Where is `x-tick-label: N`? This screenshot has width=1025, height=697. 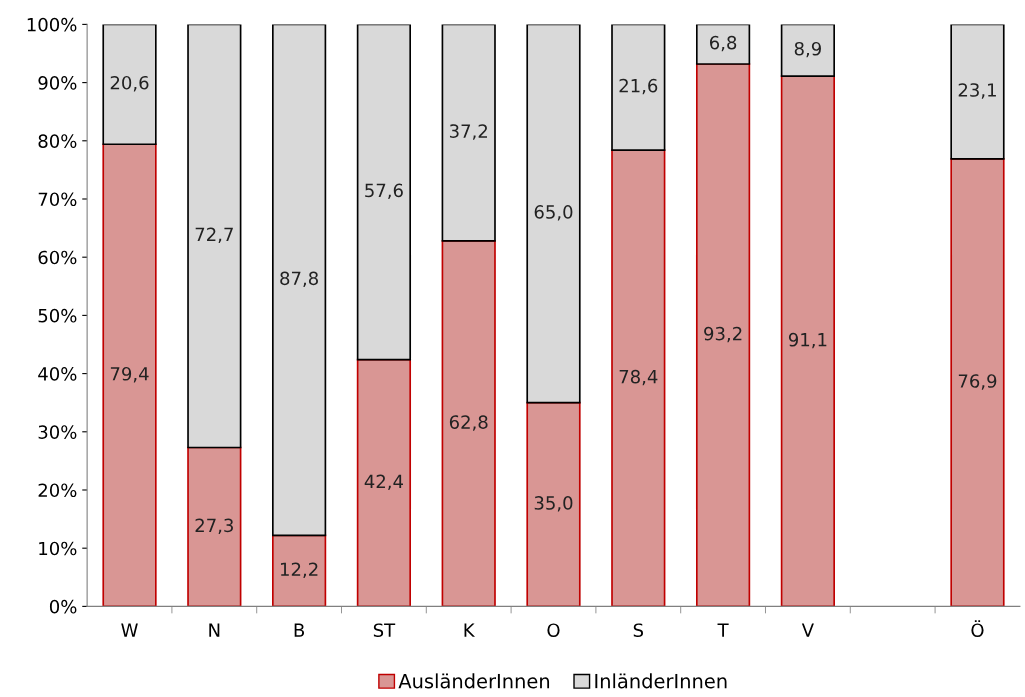
x-tick-label: N is located at coordinates (214, 630).